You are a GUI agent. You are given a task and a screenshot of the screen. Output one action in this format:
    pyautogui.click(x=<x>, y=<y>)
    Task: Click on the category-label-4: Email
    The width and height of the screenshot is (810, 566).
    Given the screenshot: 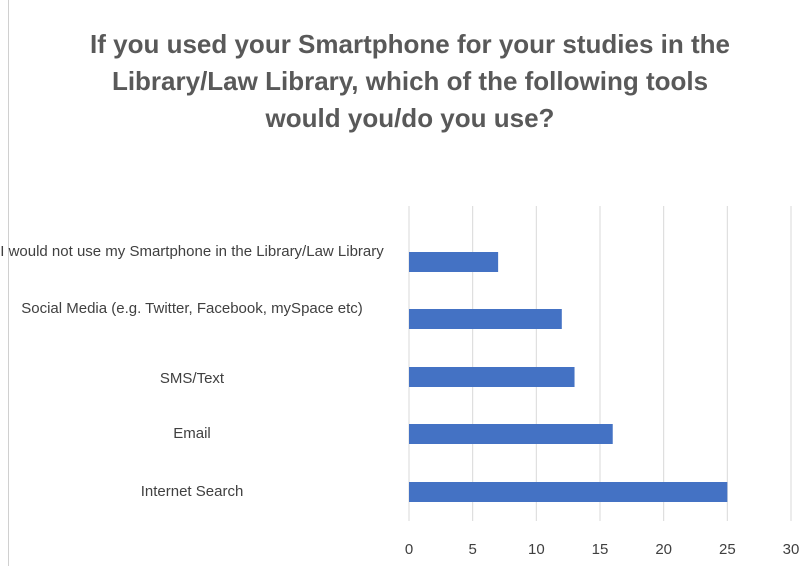 What is the action you would take?
    pyautogui.click(x=192, y=433)
    